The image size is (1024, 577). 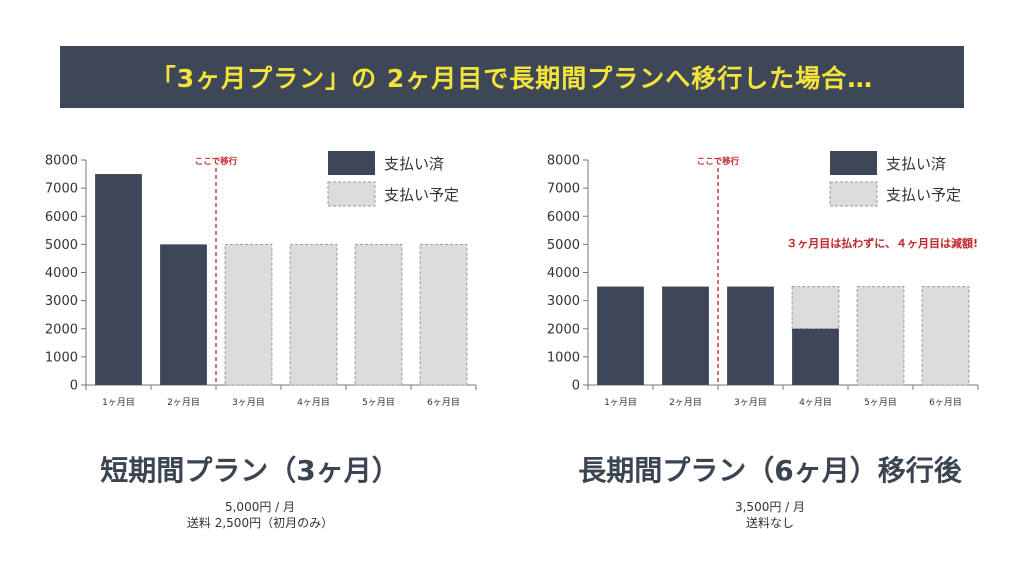 What do you see at coordinates (250, 470) in the screenshot?
I see `short-plan-title: 短期間プラン（3ヶ月）` at bounding box center [250, 470].